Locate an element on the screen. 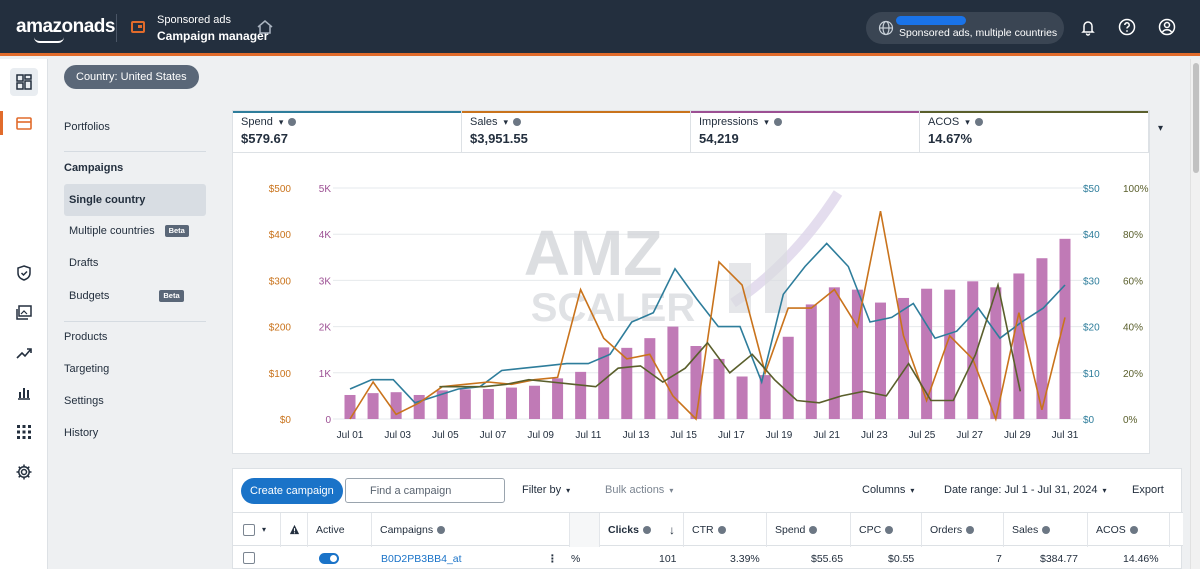  column-campaigns: Campaigns is located at coordinates (471, 530).